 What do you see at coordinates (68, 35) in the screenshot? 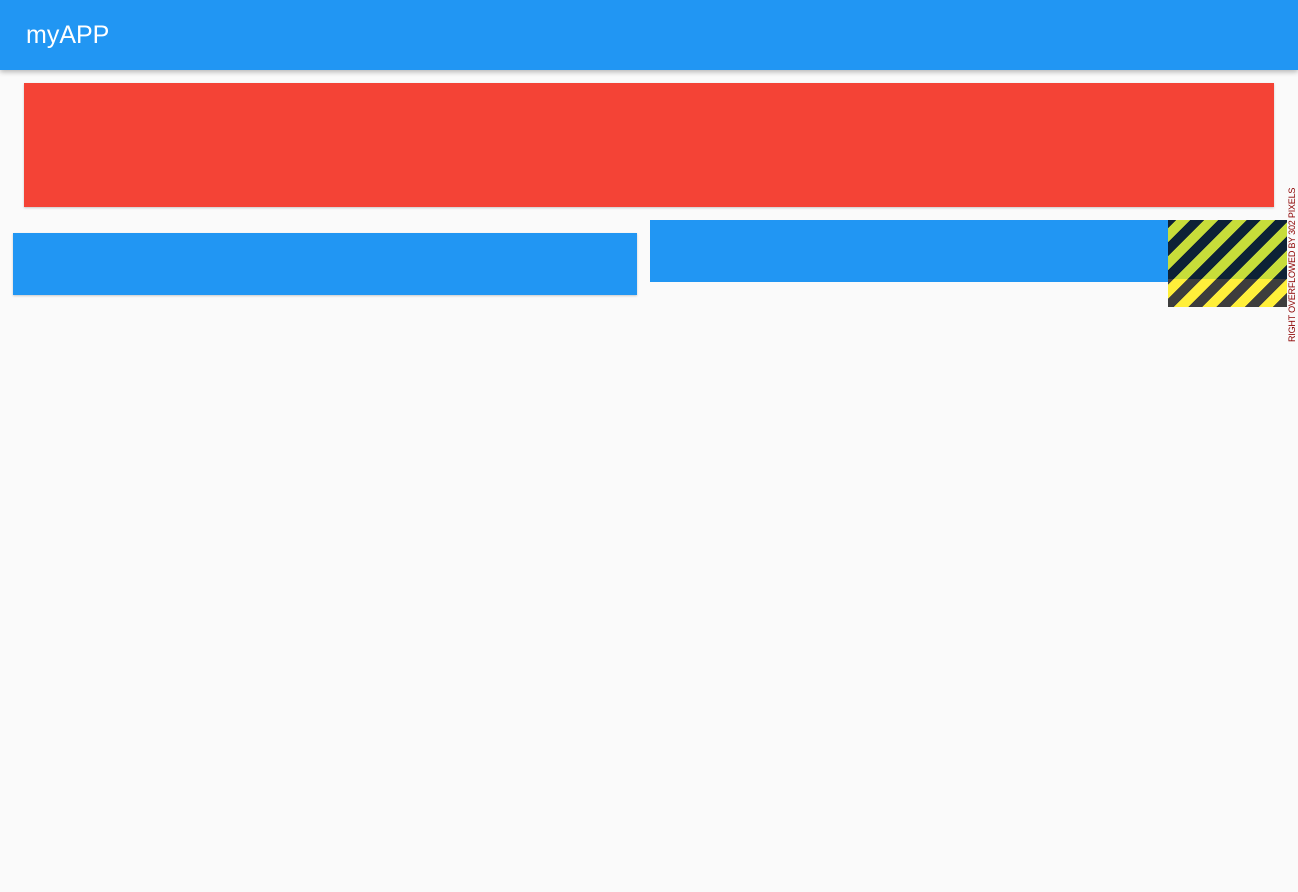
I see `app-title: myAPP` at bounding box center [68, 35].